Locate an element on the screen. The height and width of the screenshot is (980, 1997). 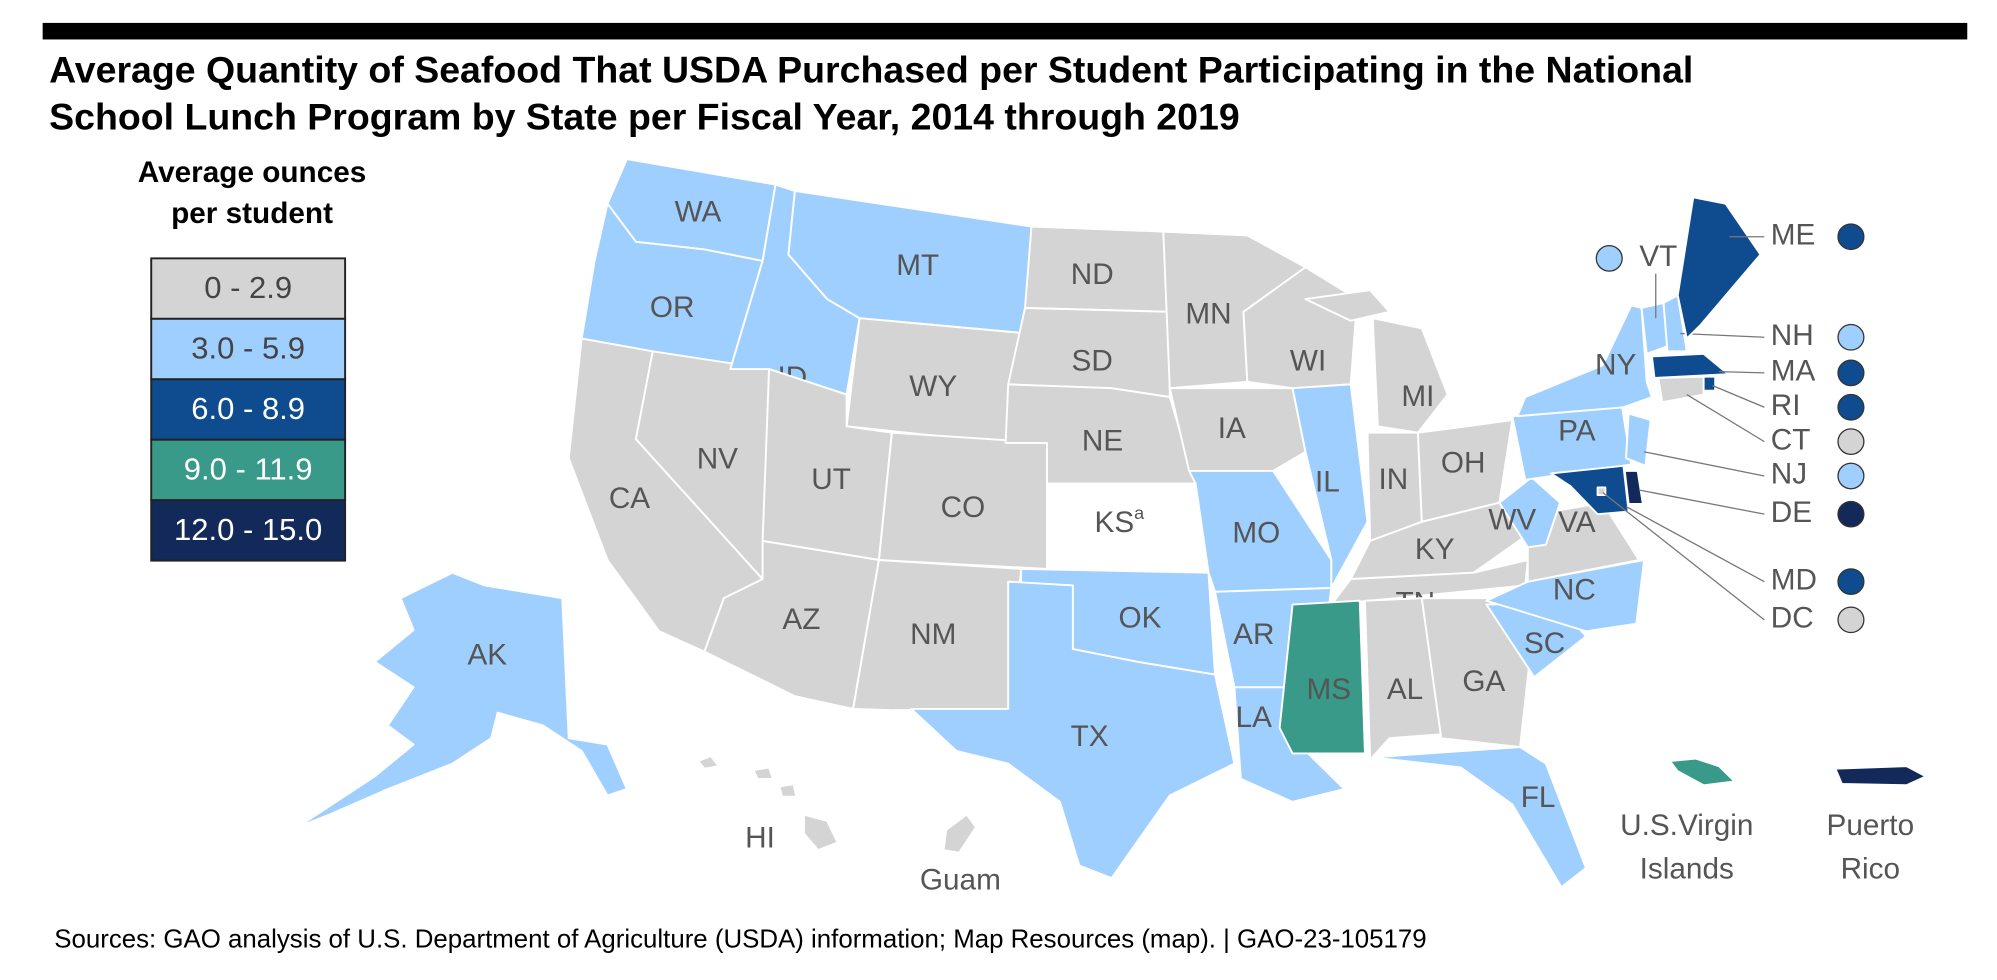
region-label: VT is located at coordinates (1658, 256).